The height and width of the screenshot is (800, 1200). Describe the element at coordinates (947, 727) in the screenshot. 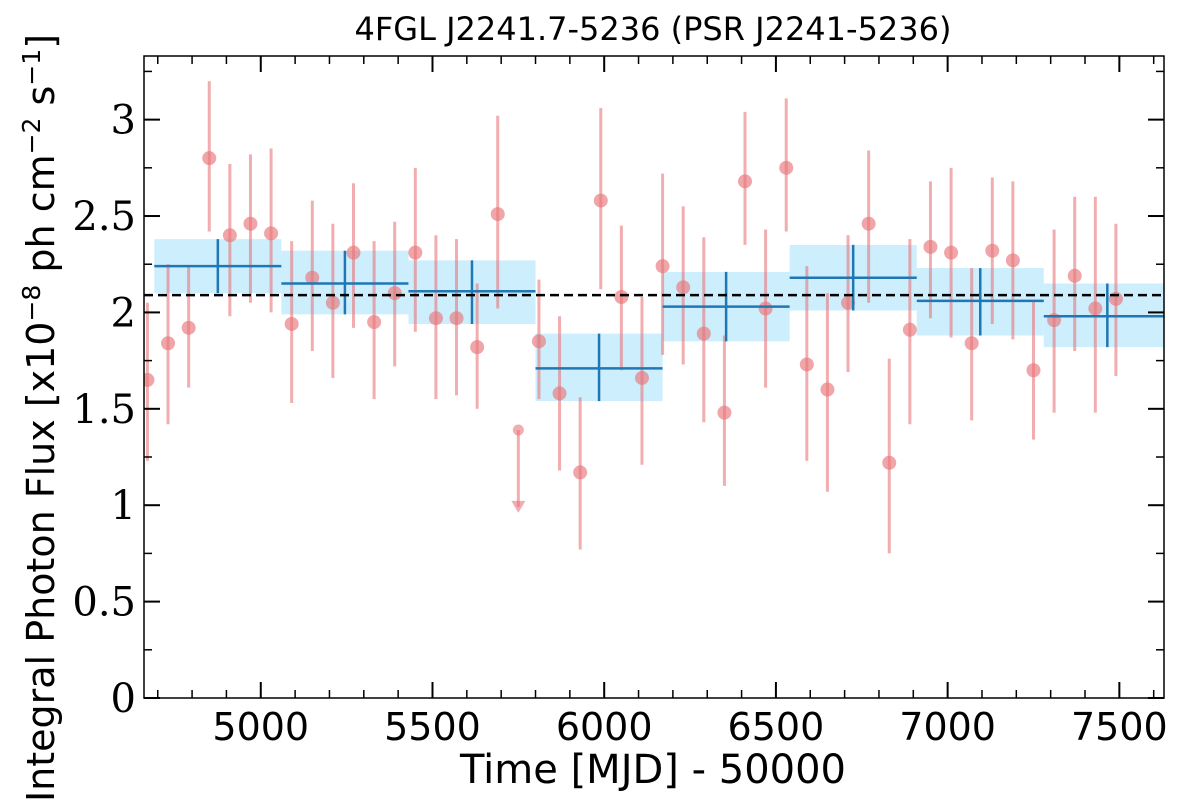

I see `x-tick-label: 7000` at that location.